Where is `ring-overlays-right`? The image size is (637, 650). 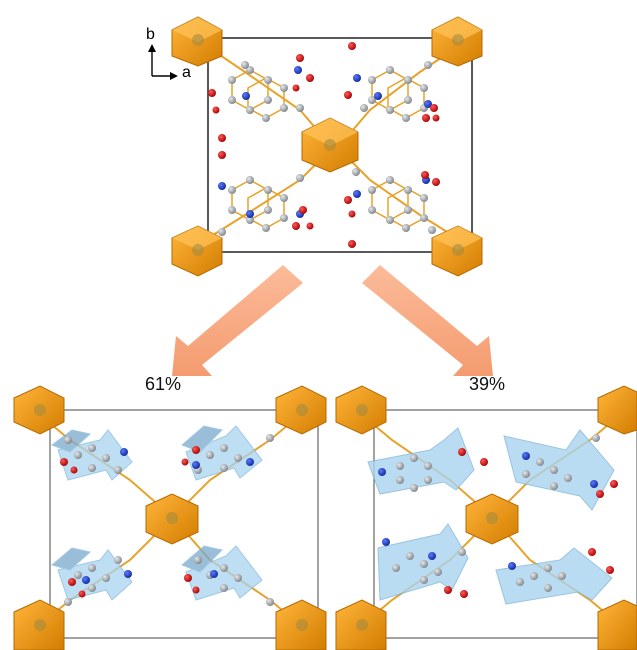 ring-overlays-right is located at coordinates (491, 516).